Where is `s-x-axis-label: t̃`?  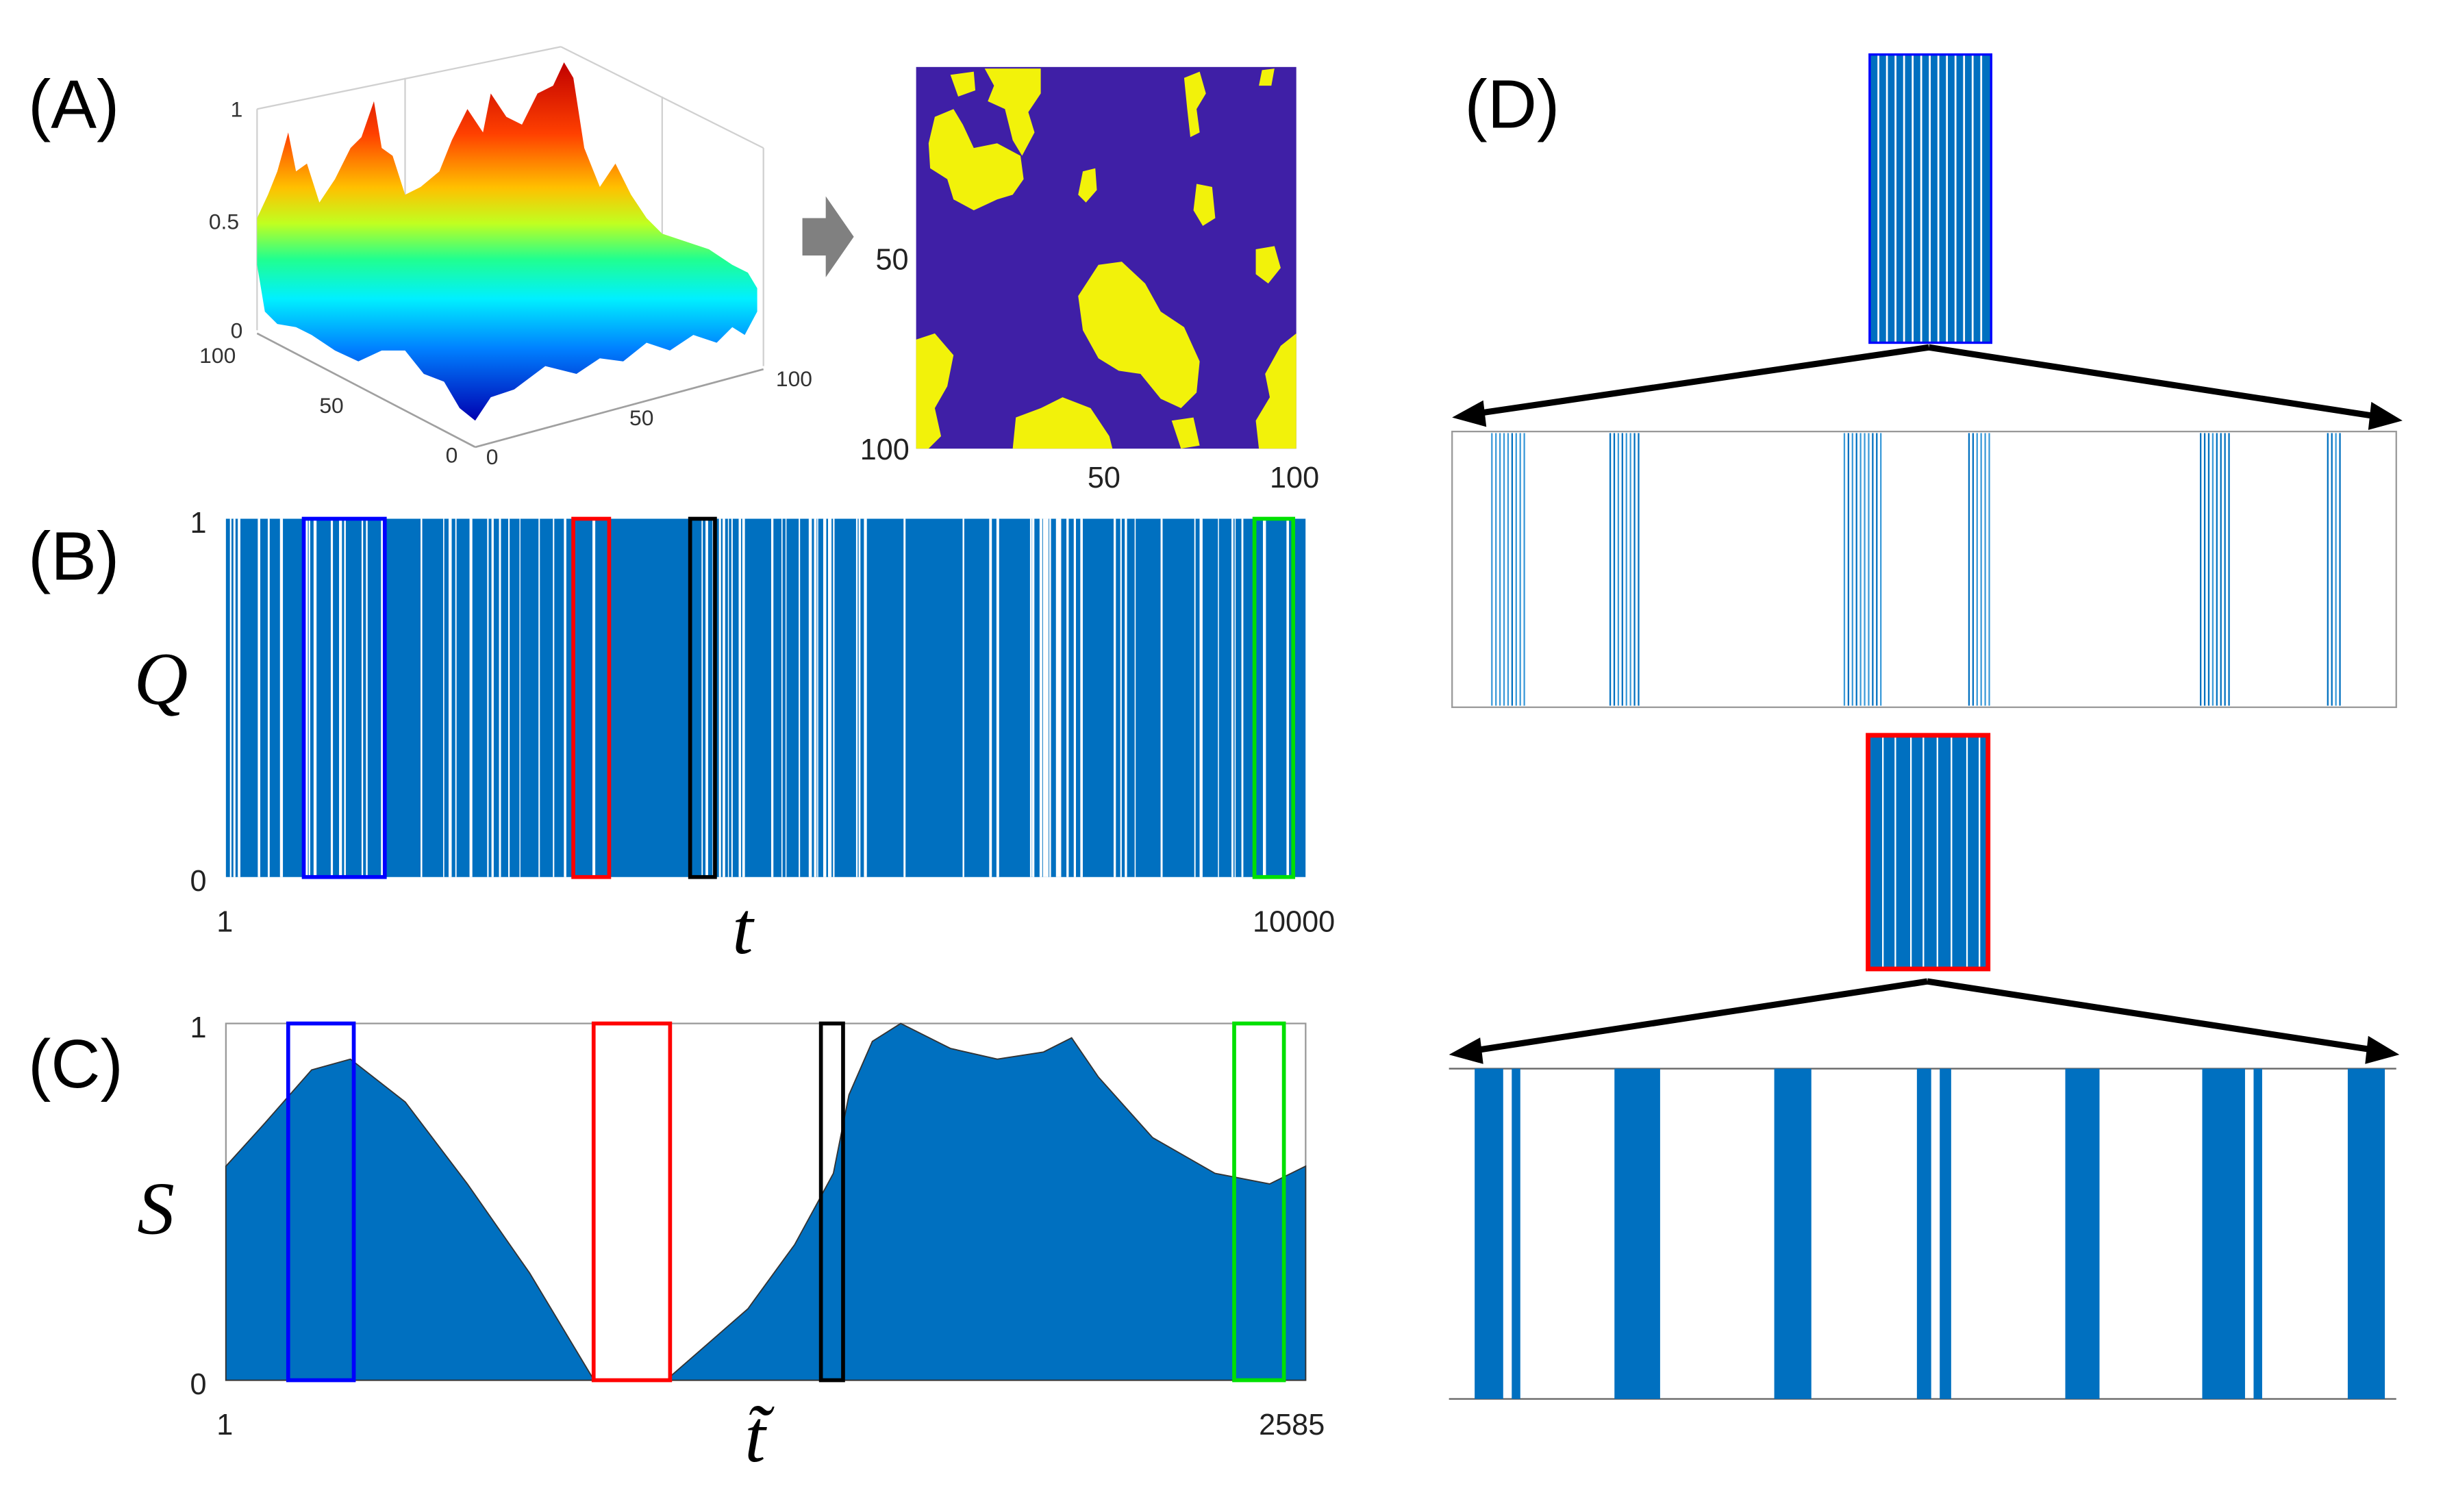 s-x-axis-label: t̃ is located at coordinates (759, 1437).